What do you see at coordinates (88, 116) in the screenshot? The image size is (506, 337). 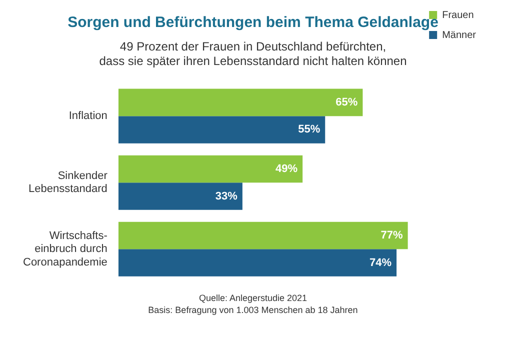 I see `y-tick-label: Inflation` at bounding box center [88, 116].